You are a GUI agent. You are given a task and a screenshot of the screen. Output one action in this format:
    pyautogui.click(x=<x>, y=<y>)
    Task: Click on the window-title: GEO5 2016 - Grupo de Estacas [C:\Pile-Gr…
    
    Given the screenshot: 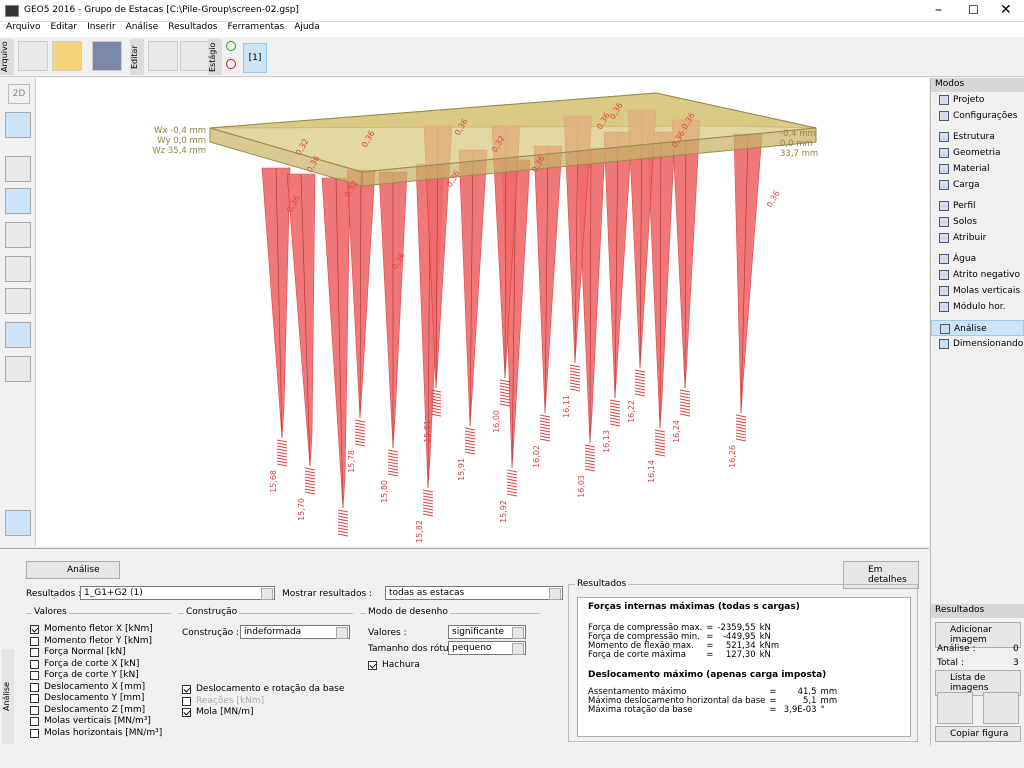 What is the action you would take?
    pyautogui.click(x=161, y=10)
    